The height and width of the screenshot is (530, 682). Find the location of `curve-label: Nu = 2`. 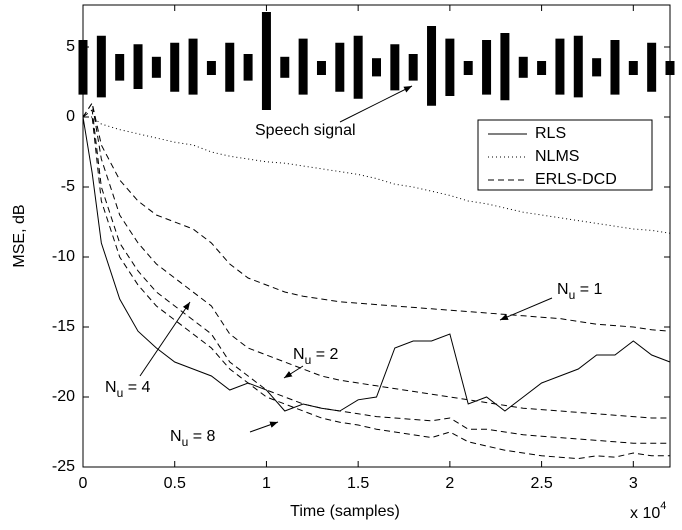

curve-label: Nu = 2 is located at coordinates (315, 356).